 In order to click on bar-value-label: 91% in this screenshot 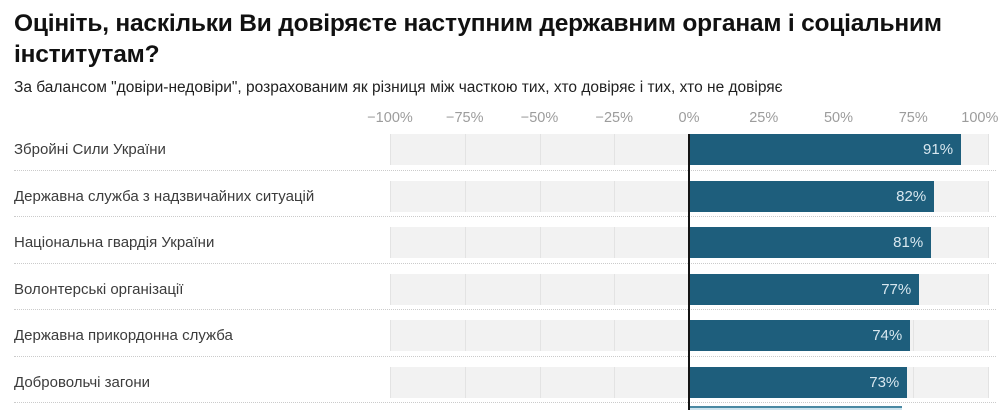, I will do `click(938, 149)`.